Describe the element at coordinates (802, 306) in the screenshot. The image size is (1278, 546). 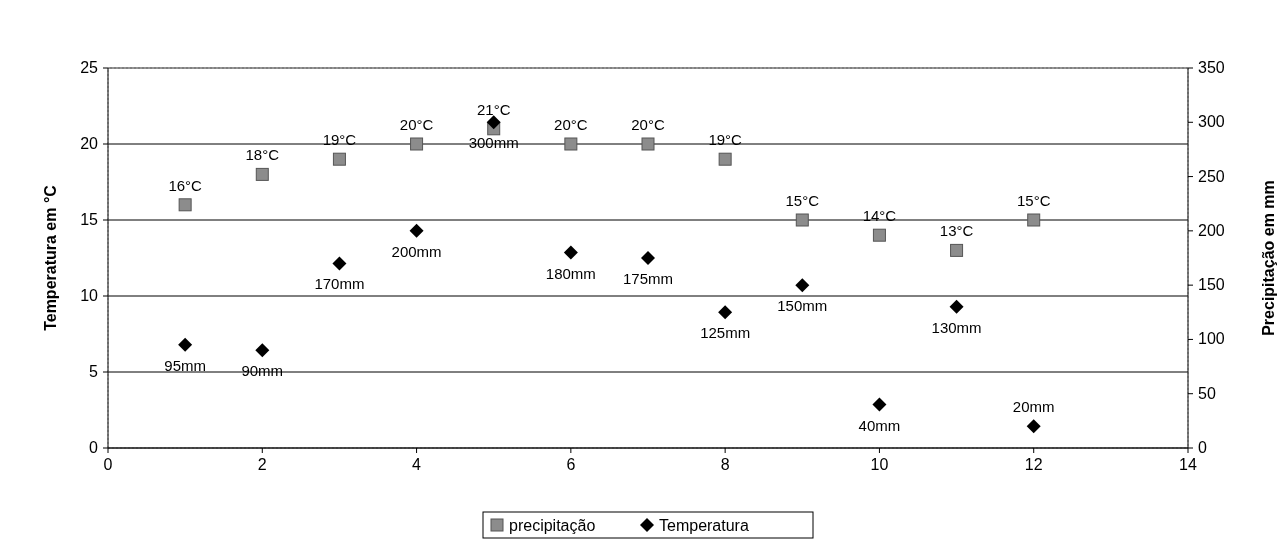
I see `data-label: 150mm` at that location.